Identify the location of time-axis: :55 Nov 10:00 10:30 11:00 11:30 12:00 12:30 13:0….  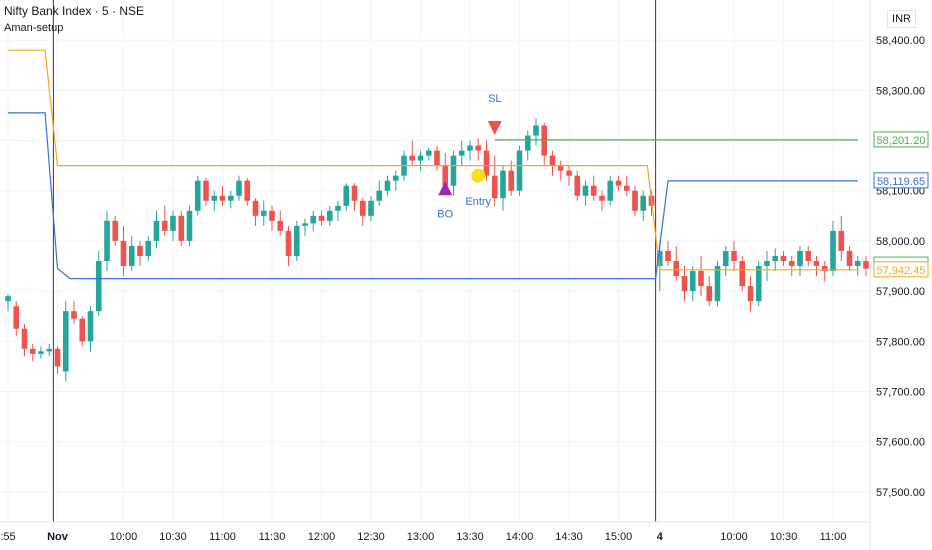
(423, 537).